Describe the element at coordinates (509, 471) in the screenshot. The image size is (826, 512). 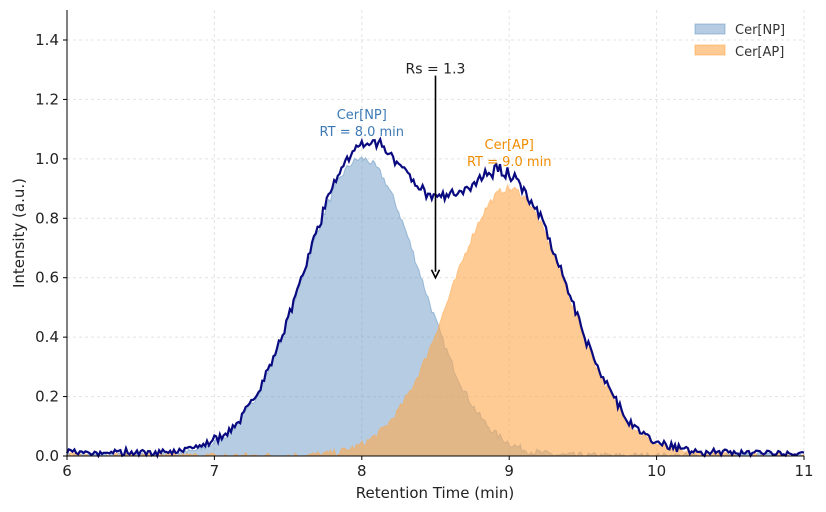
I see `x-tick-label: 9` at that location.